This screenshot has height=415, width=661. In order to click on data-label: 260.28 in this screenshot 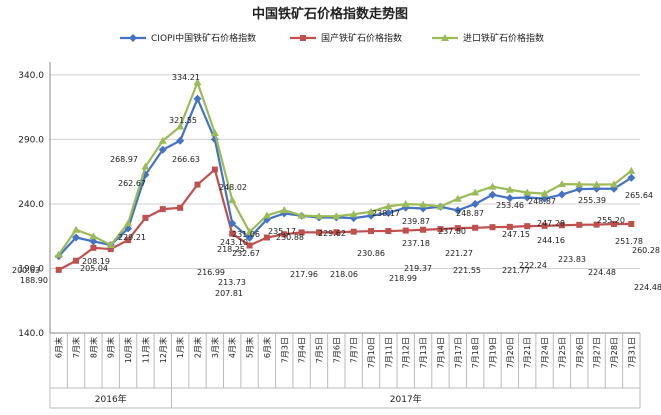, I will do `click(646, 250)`.